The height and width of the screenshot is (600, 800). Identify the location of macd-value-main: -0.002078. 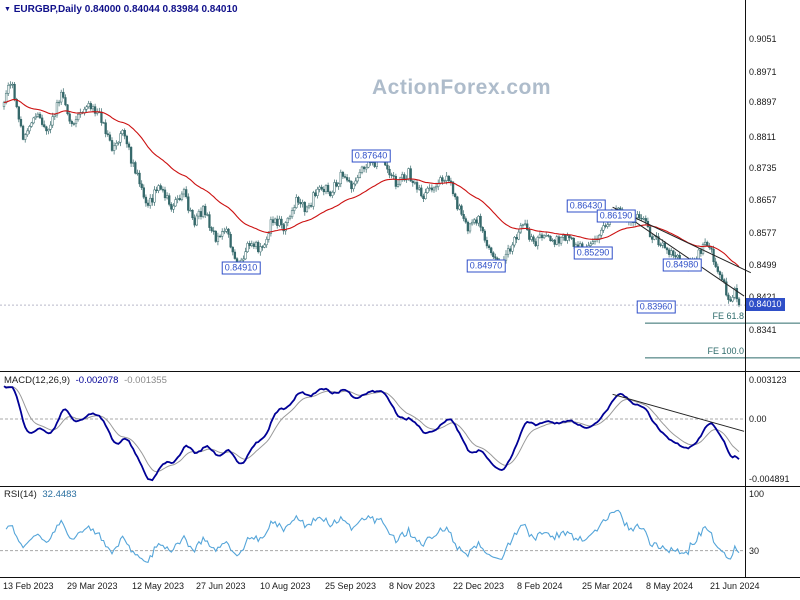
(97, 380).